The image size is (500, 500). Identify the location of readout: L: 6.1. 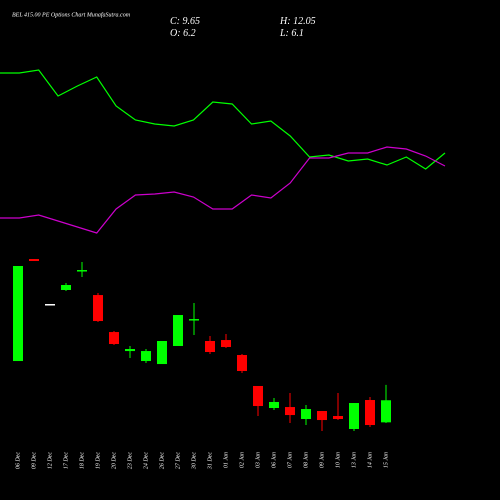
(291, 33).